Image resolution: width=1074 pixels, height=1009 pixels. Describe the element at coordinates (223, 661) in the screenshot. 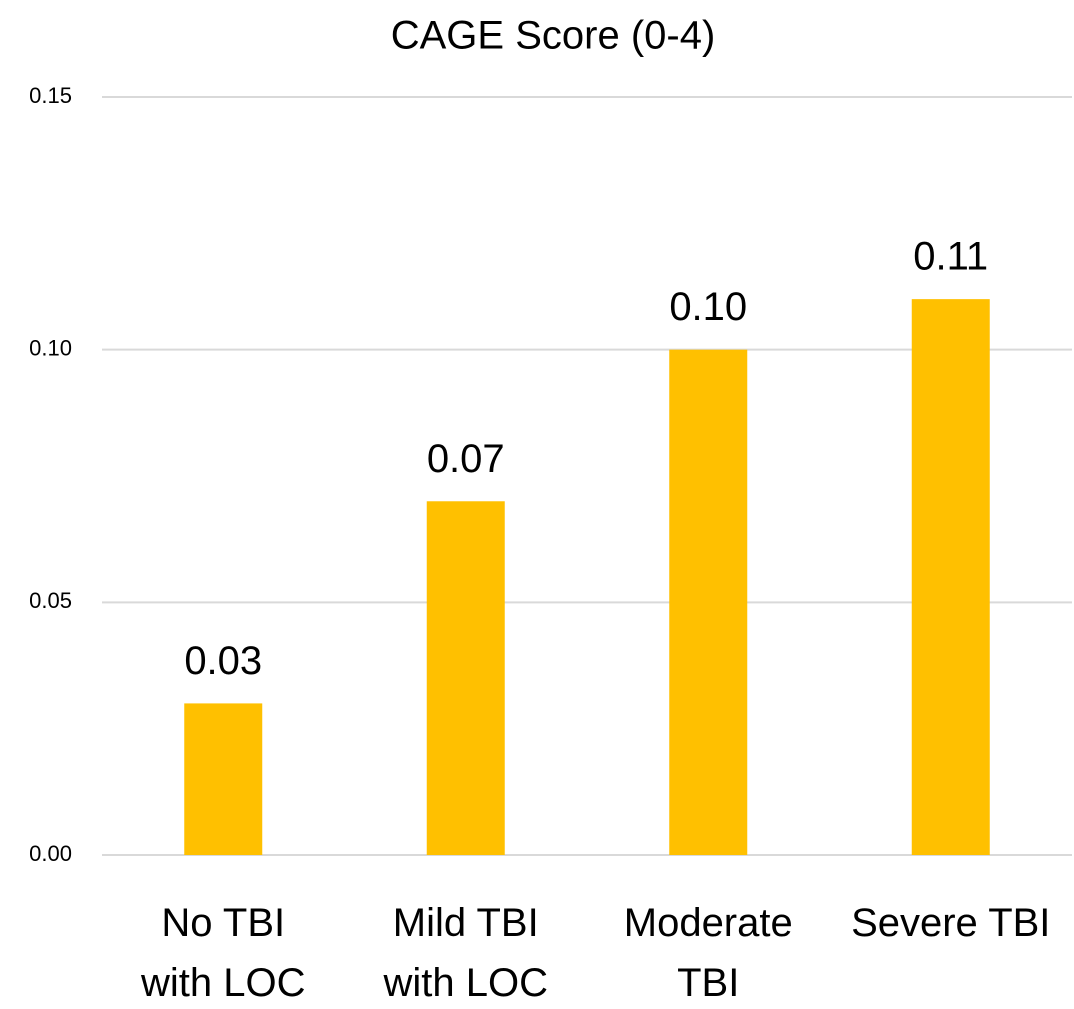

I see `data-label: 0.03` at that location.